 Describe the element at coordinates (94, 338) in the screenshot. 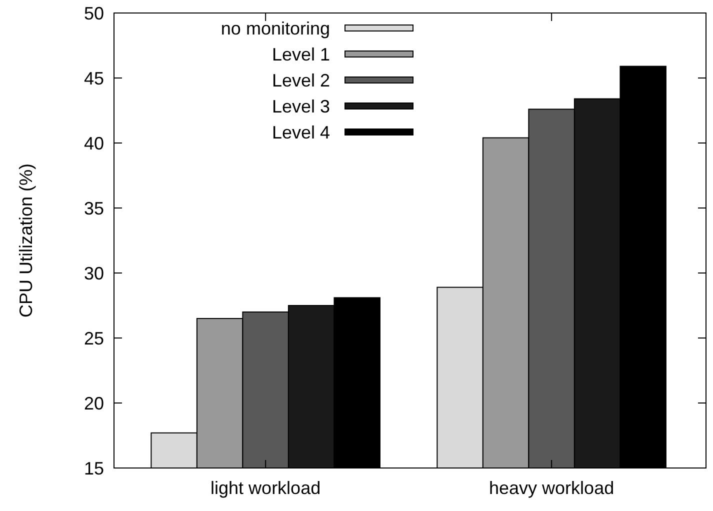

I see `y-tick-label: 25` at that location.